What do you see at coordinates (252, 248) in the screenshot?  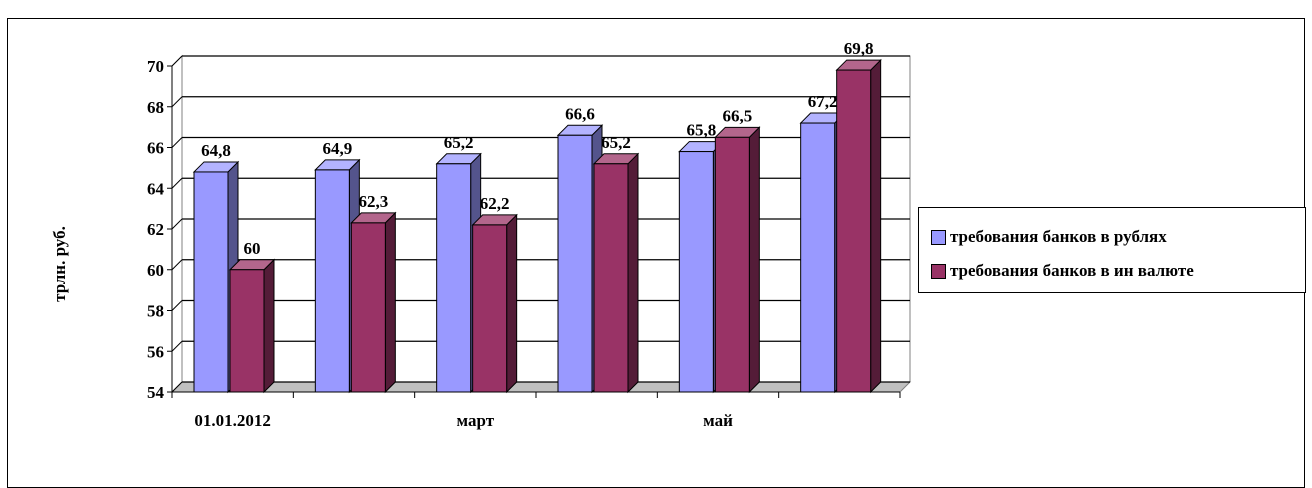 I see `data-label-currency: 60` at bounding box center [252, 248].